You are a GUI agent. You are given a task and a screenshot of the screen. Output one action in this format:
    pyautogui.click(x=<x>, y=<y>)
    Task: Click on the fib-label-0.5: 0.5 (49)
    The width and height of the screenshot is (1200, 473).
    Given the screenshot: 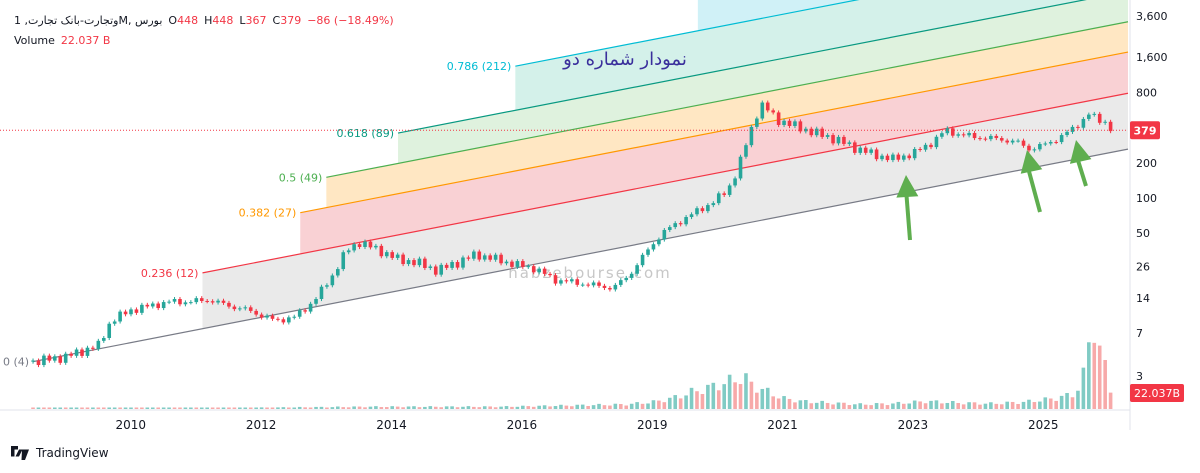 What is the action you would take?
    pyautogui.click(x=301, y=177)
    